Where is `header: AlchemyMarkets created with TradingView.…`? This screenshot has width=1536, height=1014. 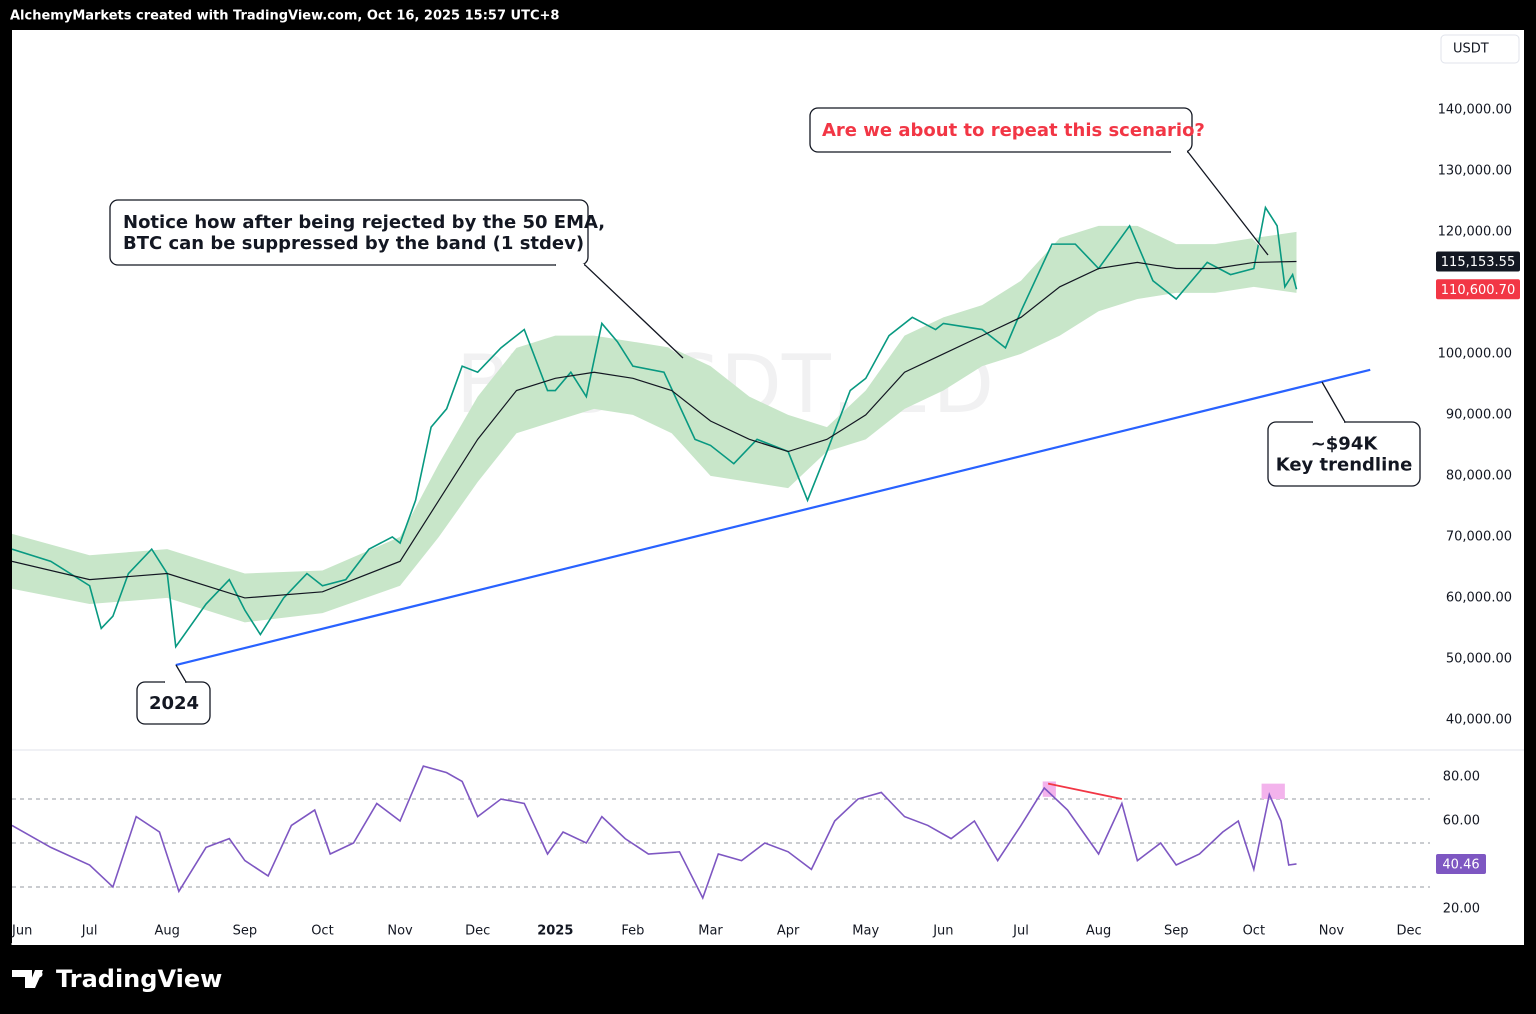 header: AlchemyMarkets created with TradingView.… is located at coordinates (284, 16).